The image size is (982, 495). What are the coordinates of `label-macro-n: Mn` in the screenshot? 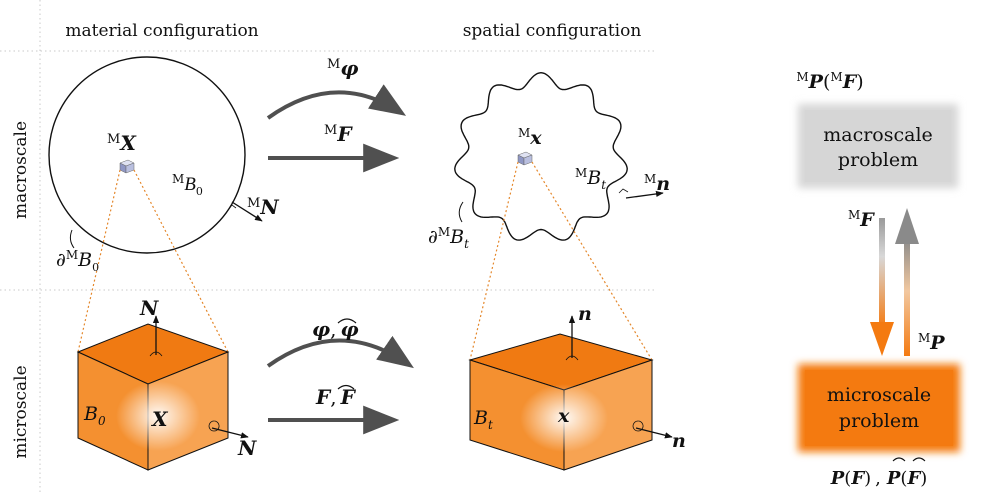 It's located at (657, 183).